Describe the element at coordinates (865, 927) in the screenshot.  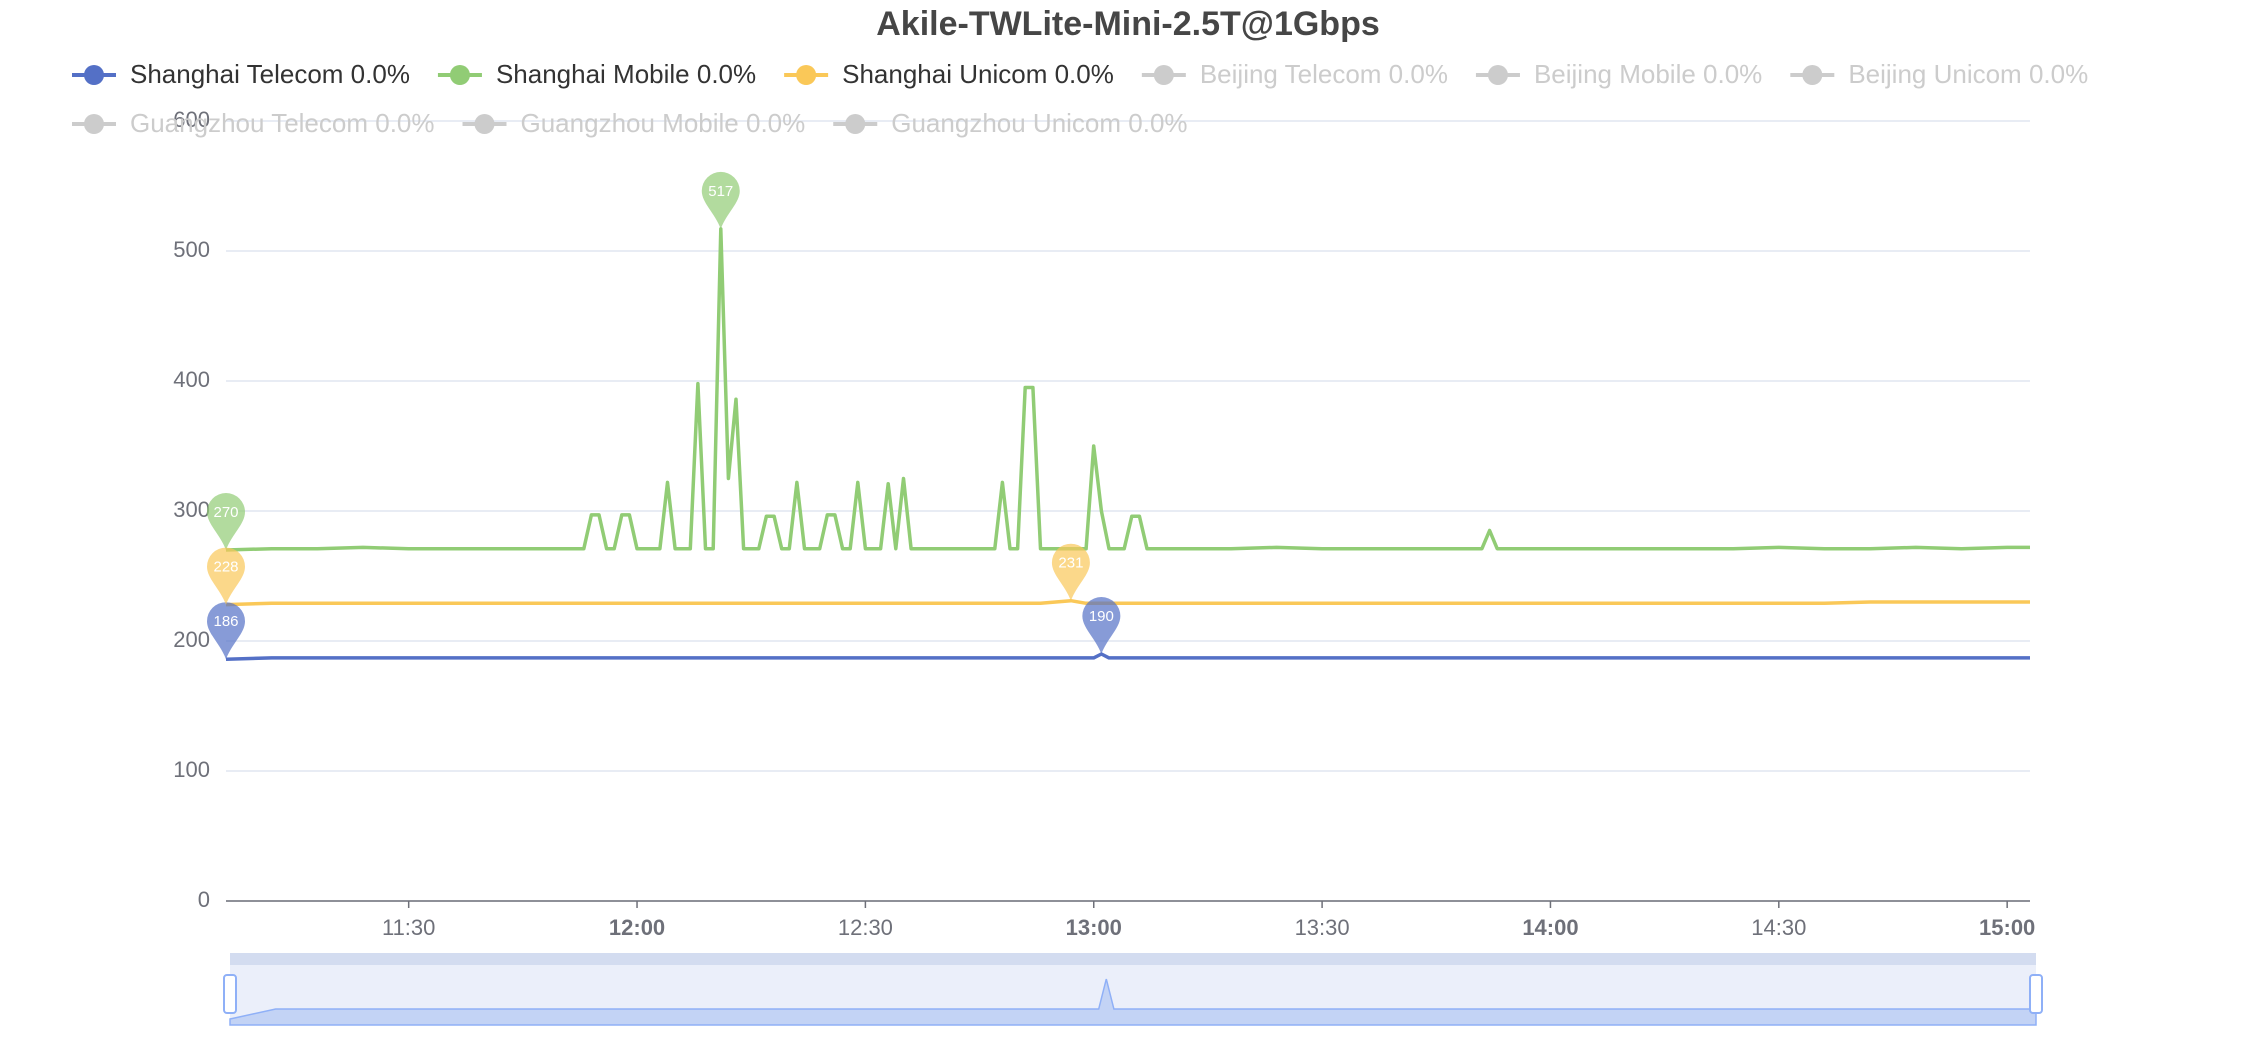
I see `x-tick-label: 12:30` at that location.